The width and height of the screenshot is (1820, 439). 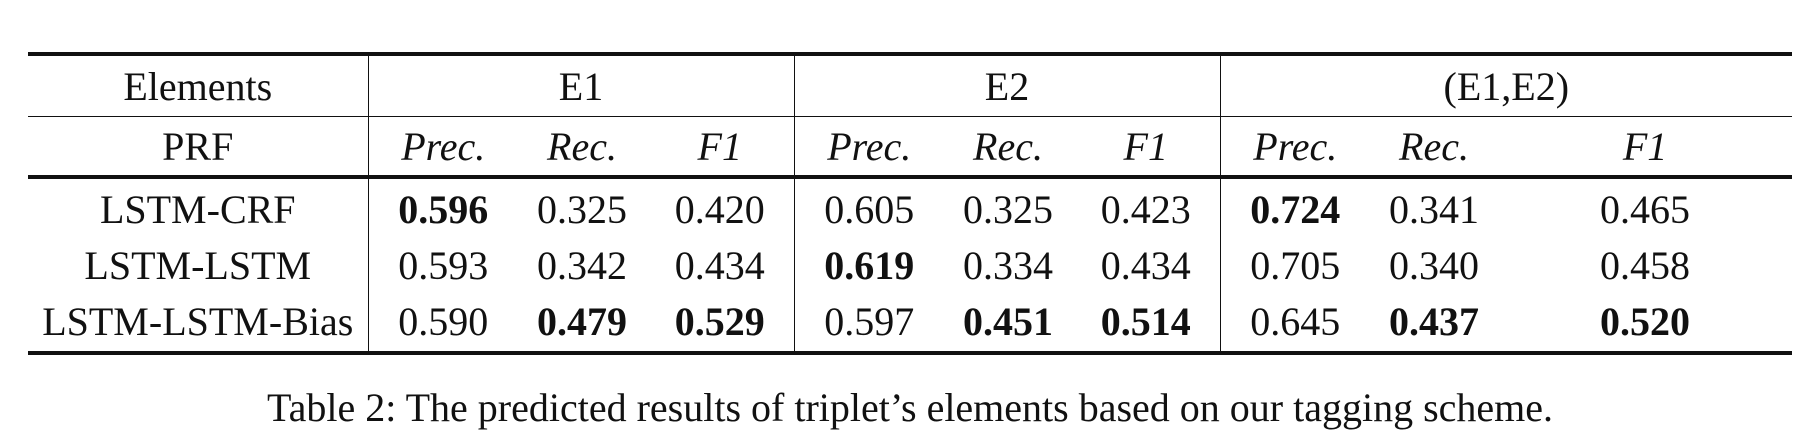 What do you see at coordinates (198, 147) in the screenshot?
I see `header-prf-label: PRF` at bounding box center [198, 147].